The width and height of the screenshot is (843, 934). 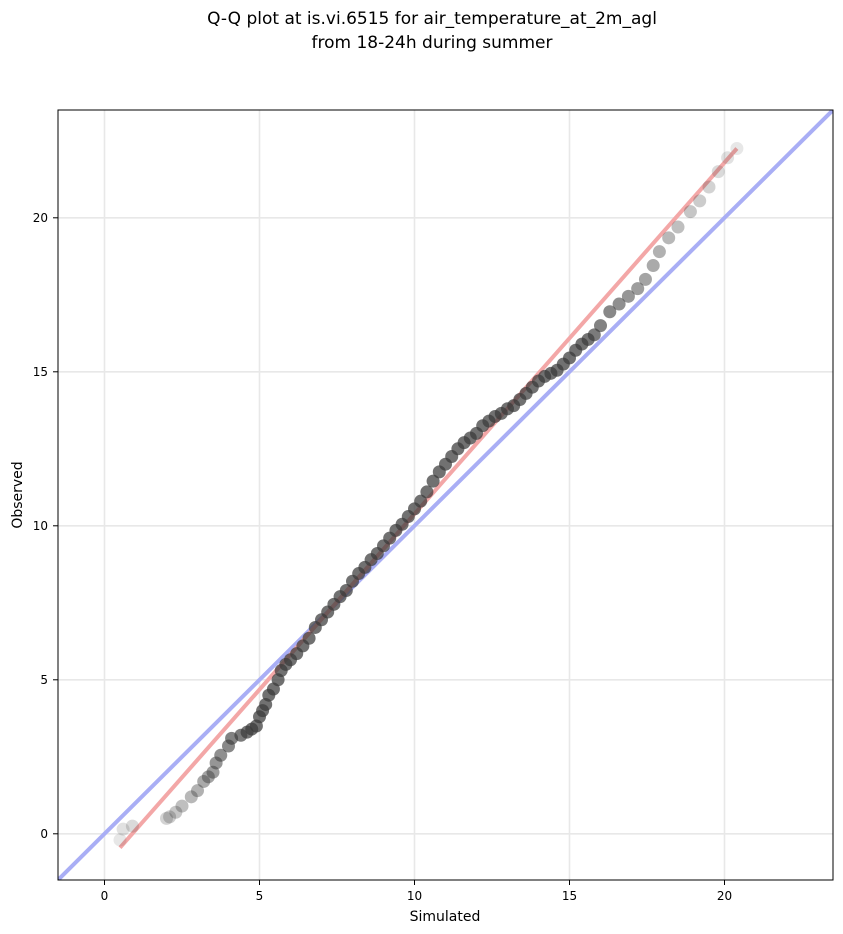 What do you see at coordinates (40, 218) in the screenshot?
I see `y-tick-label: 20` at bounding box center [40, 218].